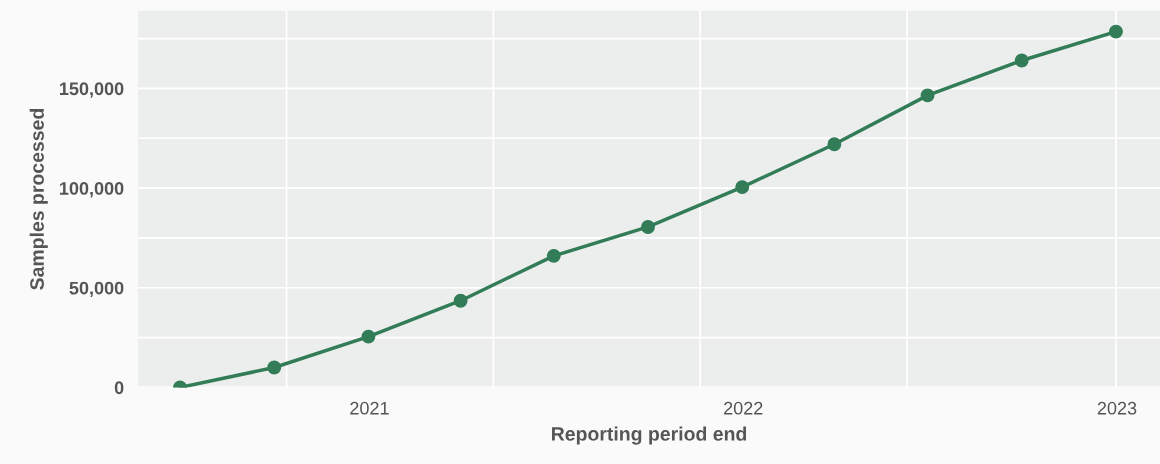 The width and height of the screenshot is (1160, 464). I want to click on x-tick-label: 2022, so click(743, 408).